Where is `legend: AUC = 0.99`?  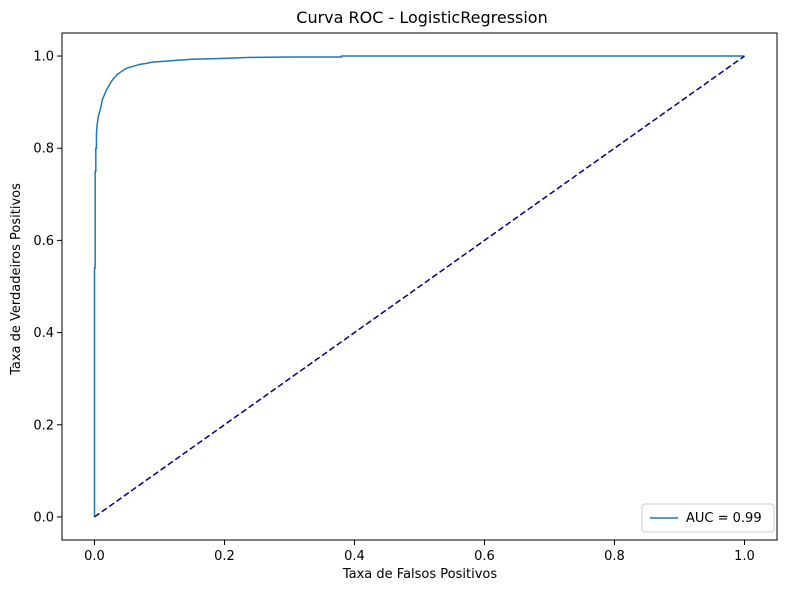 legend: AUC = 0.99 is located at coordinates (708, 518).